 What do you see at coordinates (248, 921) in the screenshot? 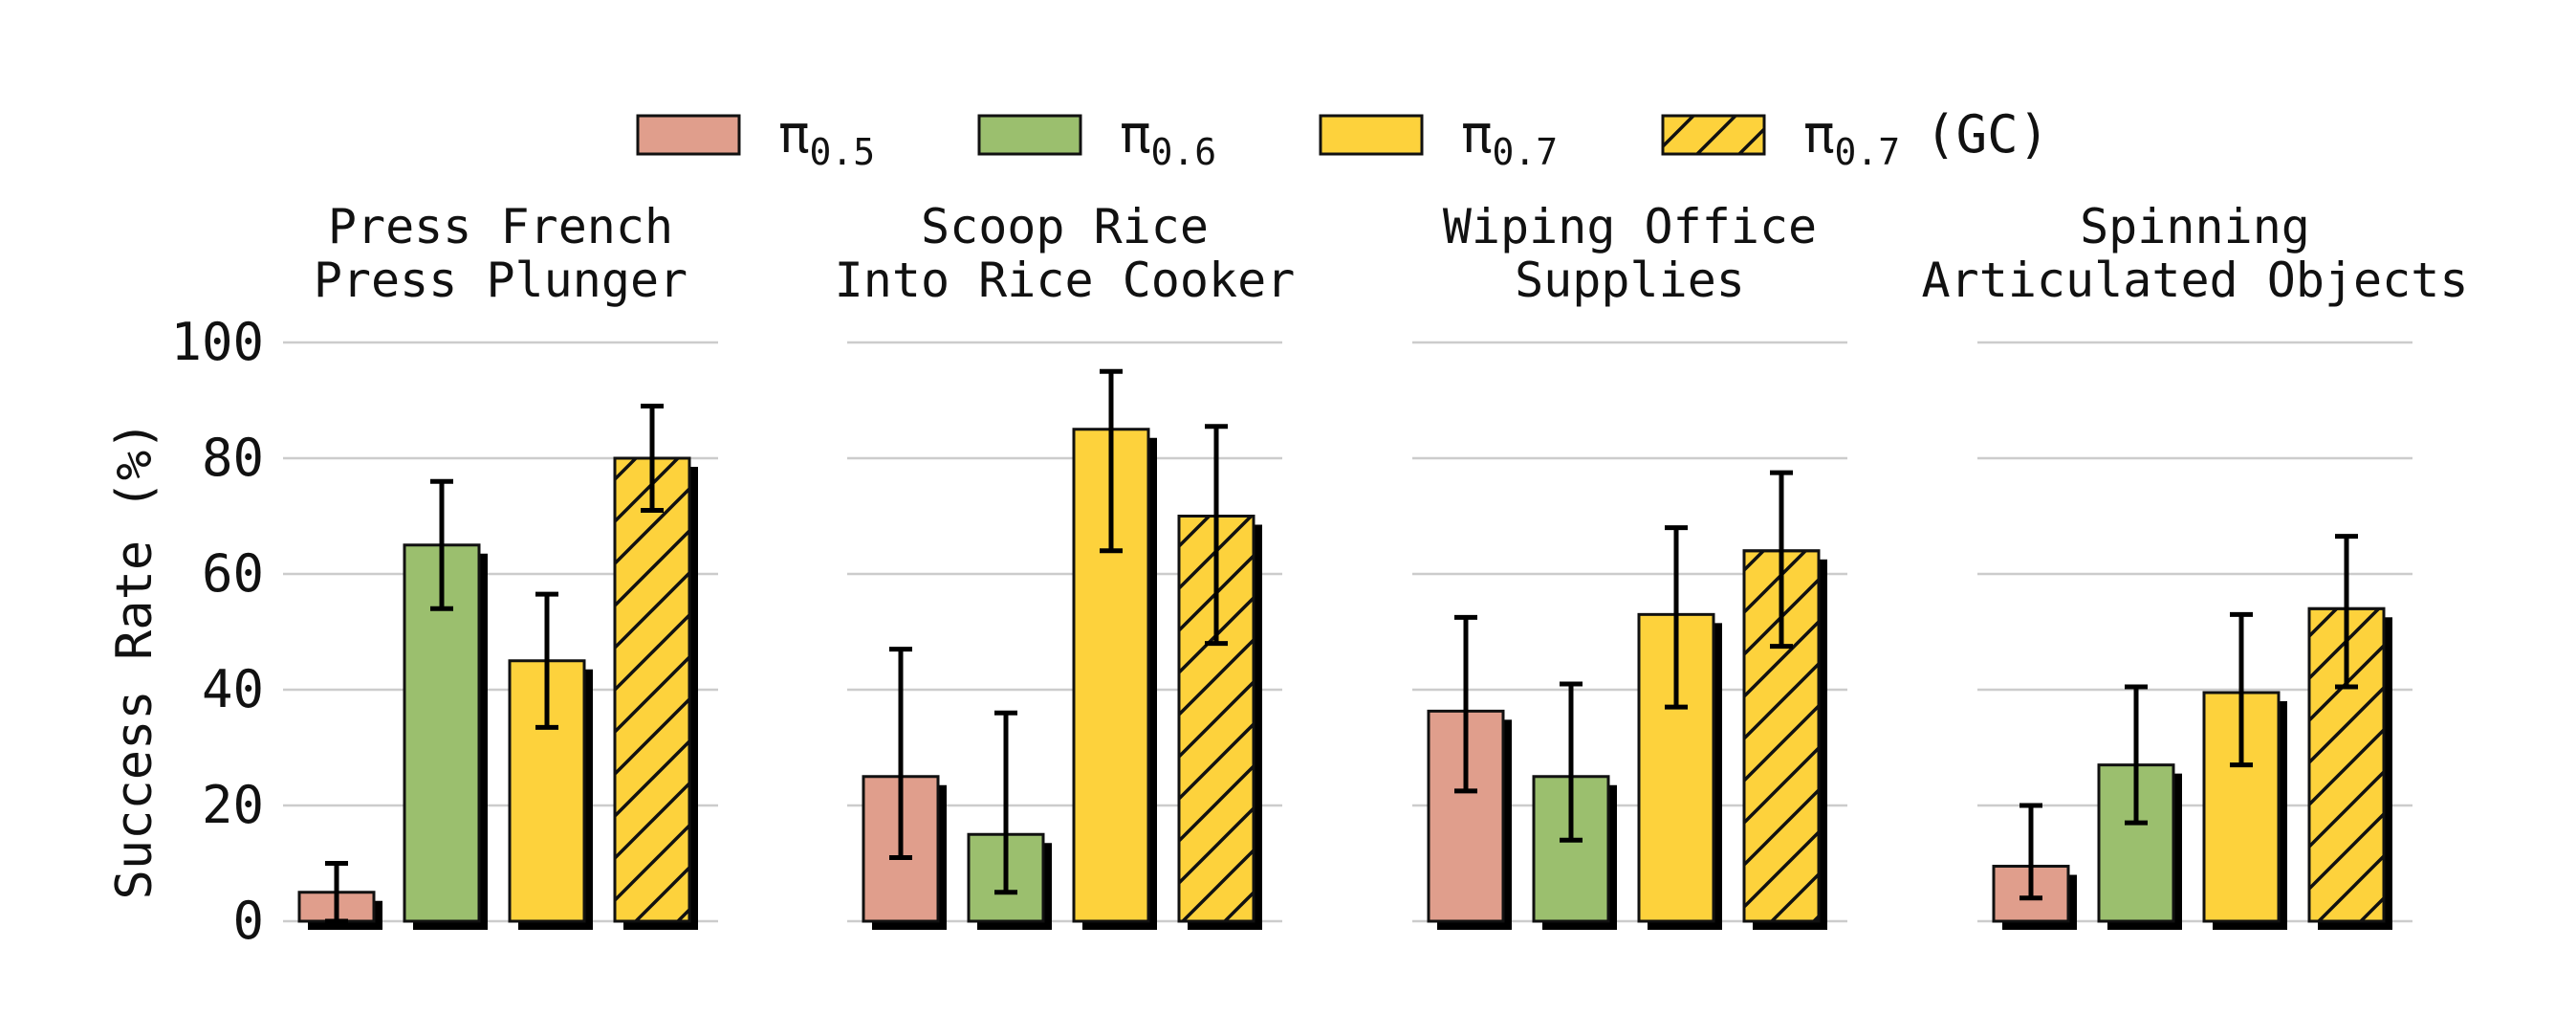
I see `y-tick-label: 0` at bounding box center [248, 921].